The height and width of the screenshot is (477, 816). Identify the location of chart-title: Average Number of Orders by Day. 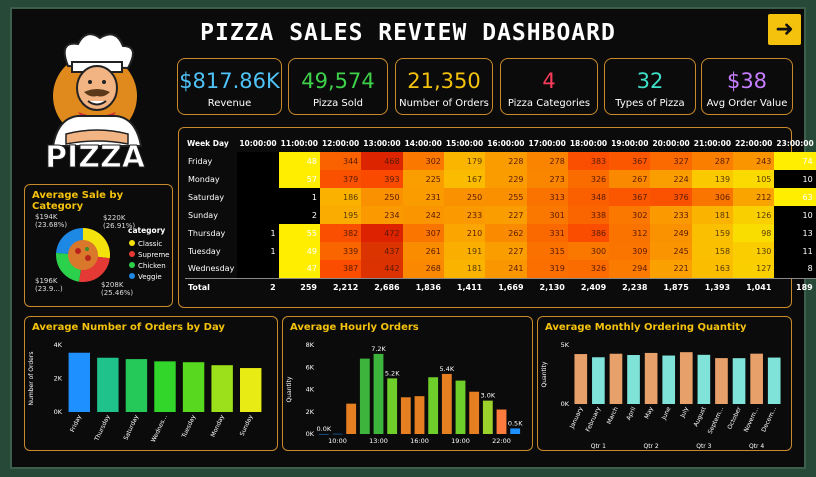
(128, 327).